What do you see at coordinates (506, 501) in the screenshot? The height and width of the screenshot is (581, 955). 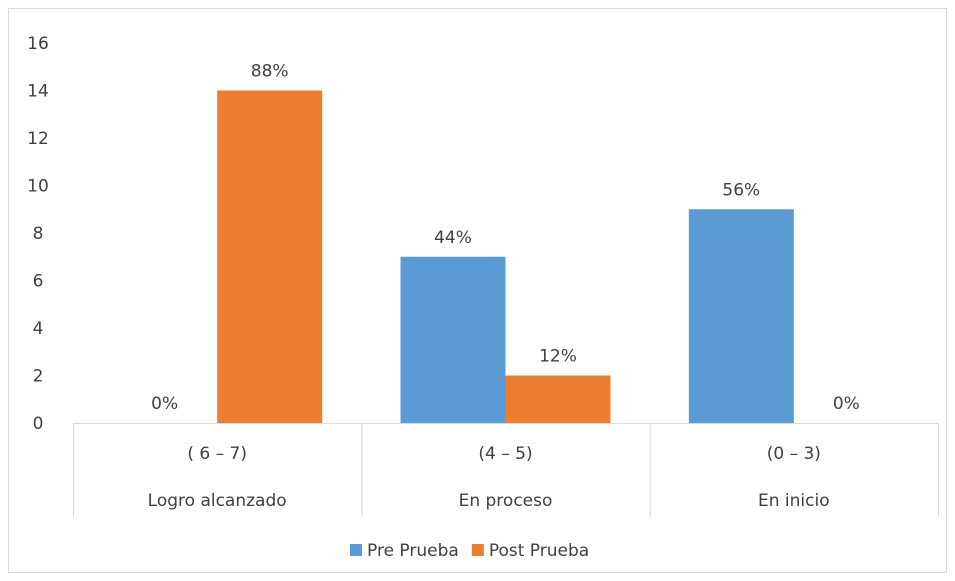 I see `category-name-label: En proceso` at bounding box center [506, 501].